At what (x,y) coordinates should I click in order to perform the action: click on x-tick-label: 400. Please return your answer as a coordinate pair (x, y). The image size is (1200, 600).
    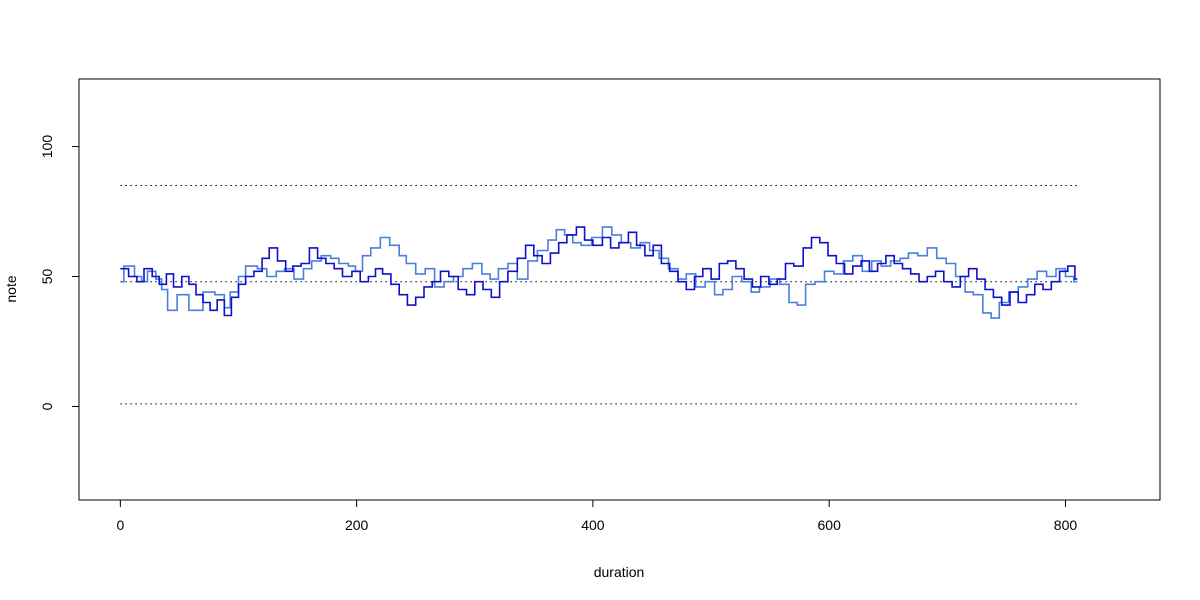
    Looking at the image, I should click on (593, 525).